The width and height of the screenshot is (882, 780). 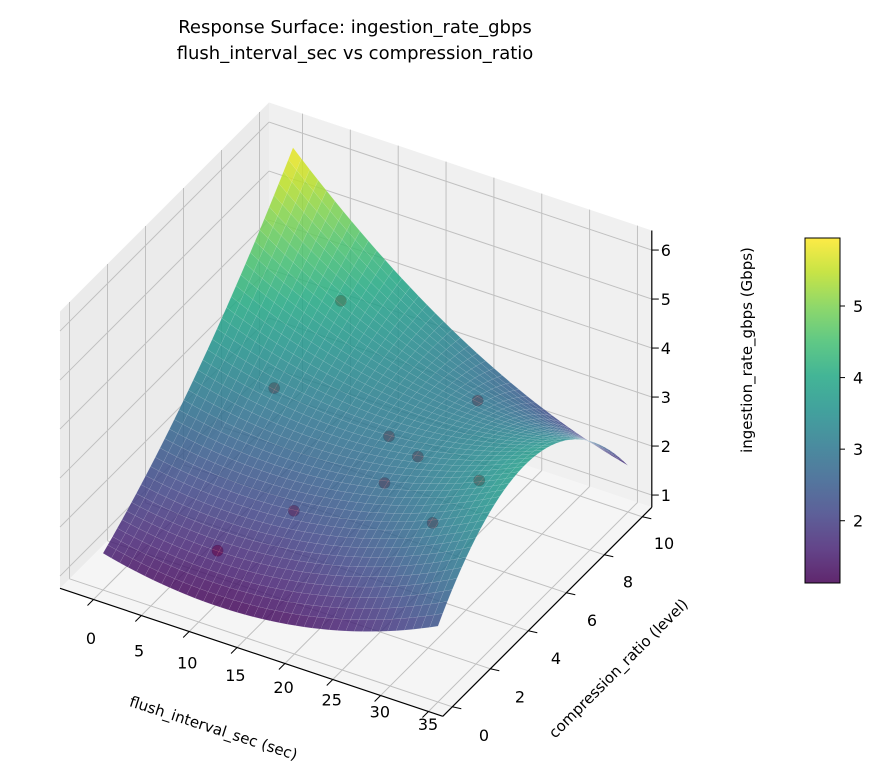 What do you see at coordinates (822, 410) in the screenshot?
I see `colorbar` at bounding box center [822, 410].